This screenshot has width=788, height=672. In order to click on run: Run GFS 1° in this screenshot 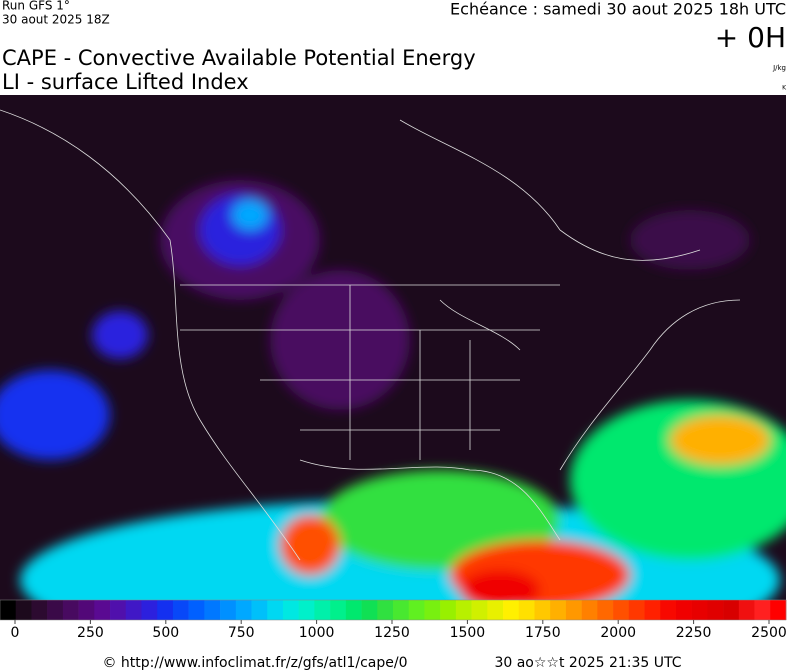, I will do `click(36, 6)`.